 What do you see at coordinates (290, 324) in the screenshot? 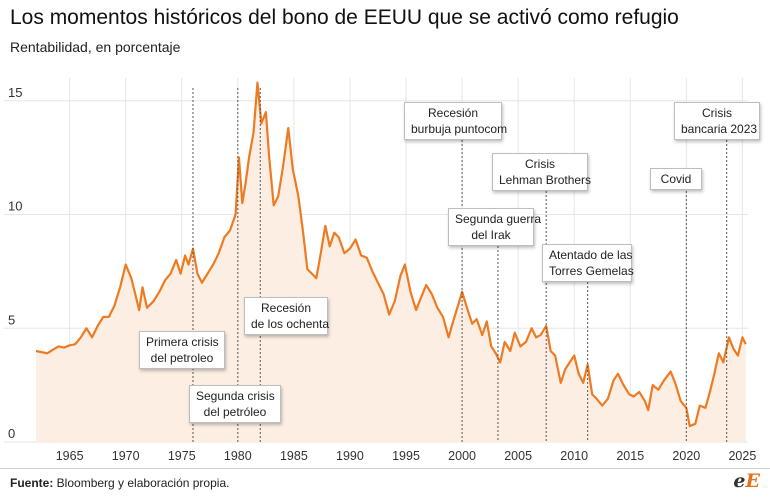
I see `annotation-text: de los ochenta` at bounding box center [290, 324].